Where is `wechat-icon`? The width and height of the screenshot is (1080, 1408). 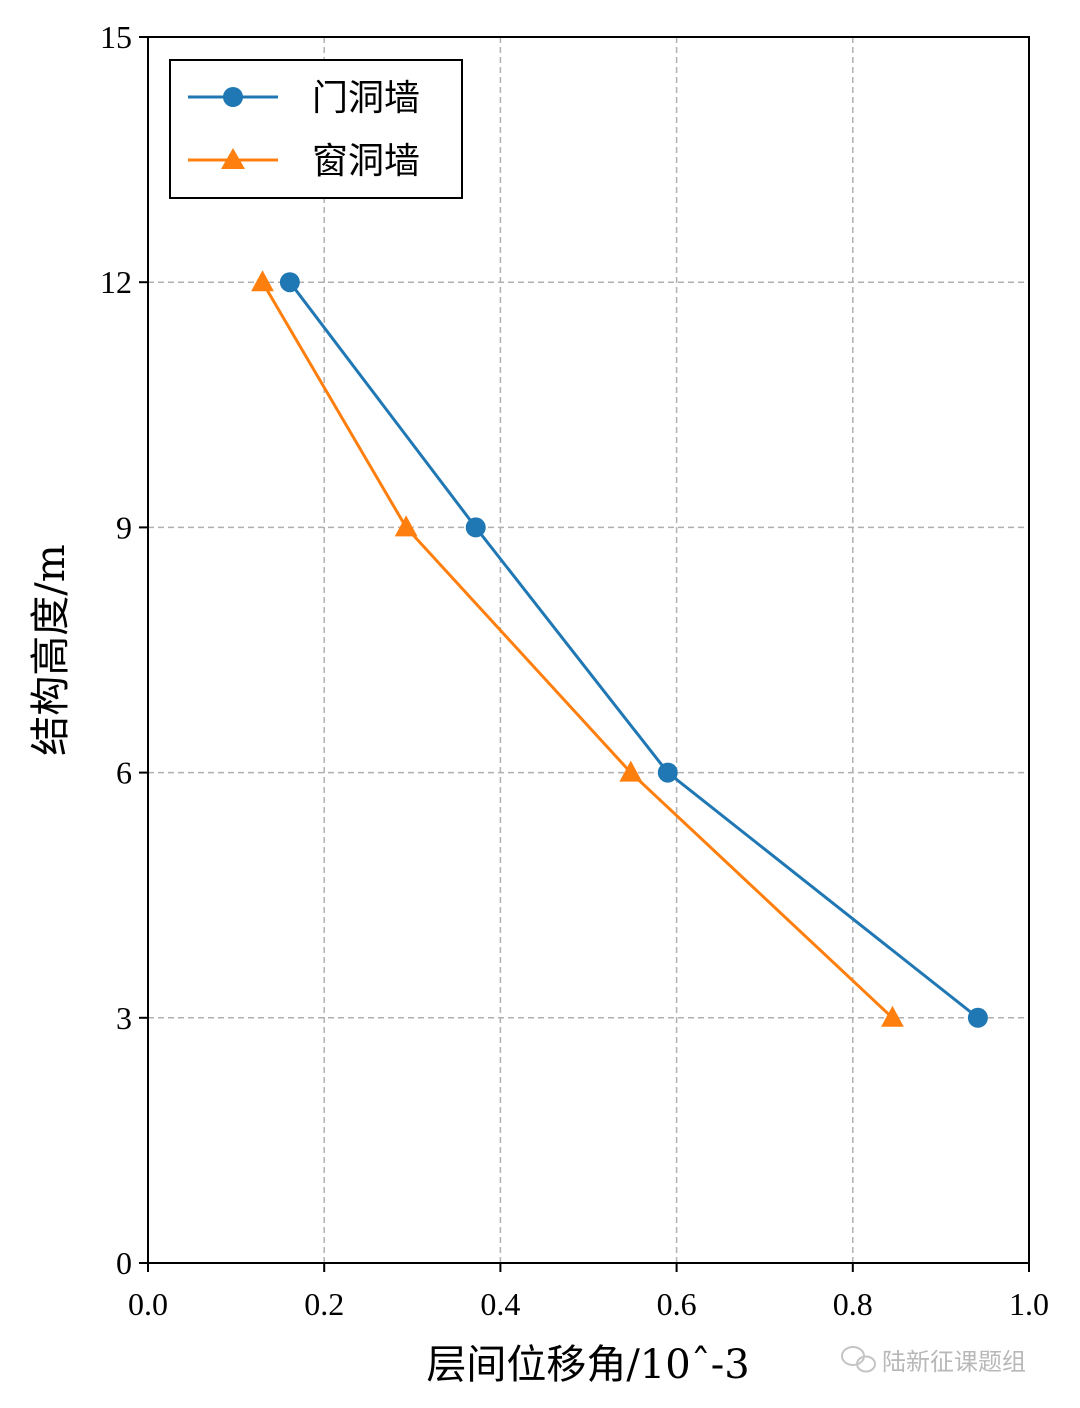
wechat-icon is located at coordinates (858, 1359).